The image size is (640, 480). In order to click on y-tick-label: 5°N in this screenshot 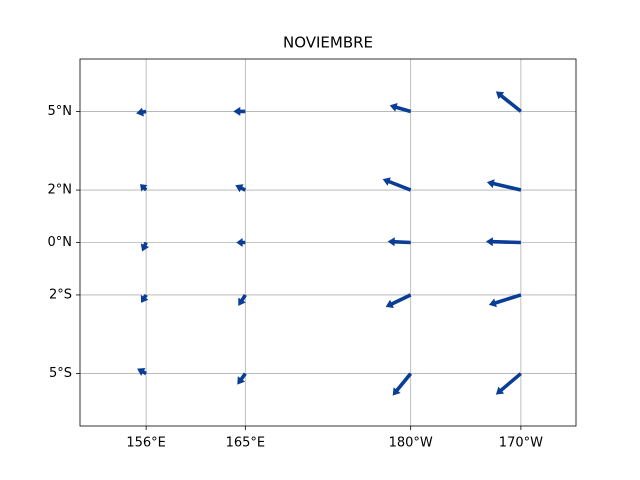, I will do `click(60, 111)`.